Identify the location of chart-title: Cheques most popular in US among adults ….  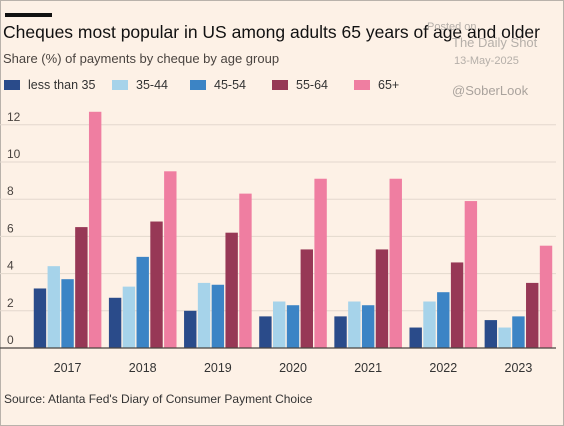
(271, 32).